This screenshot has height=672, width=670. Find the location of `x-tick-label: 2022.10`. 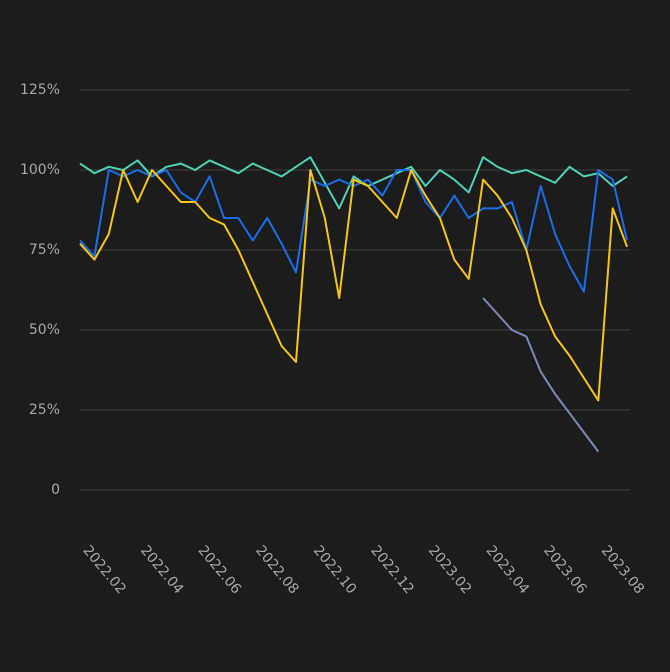

x-tick-label: 2022.10 is located at coordinates (334, 570).